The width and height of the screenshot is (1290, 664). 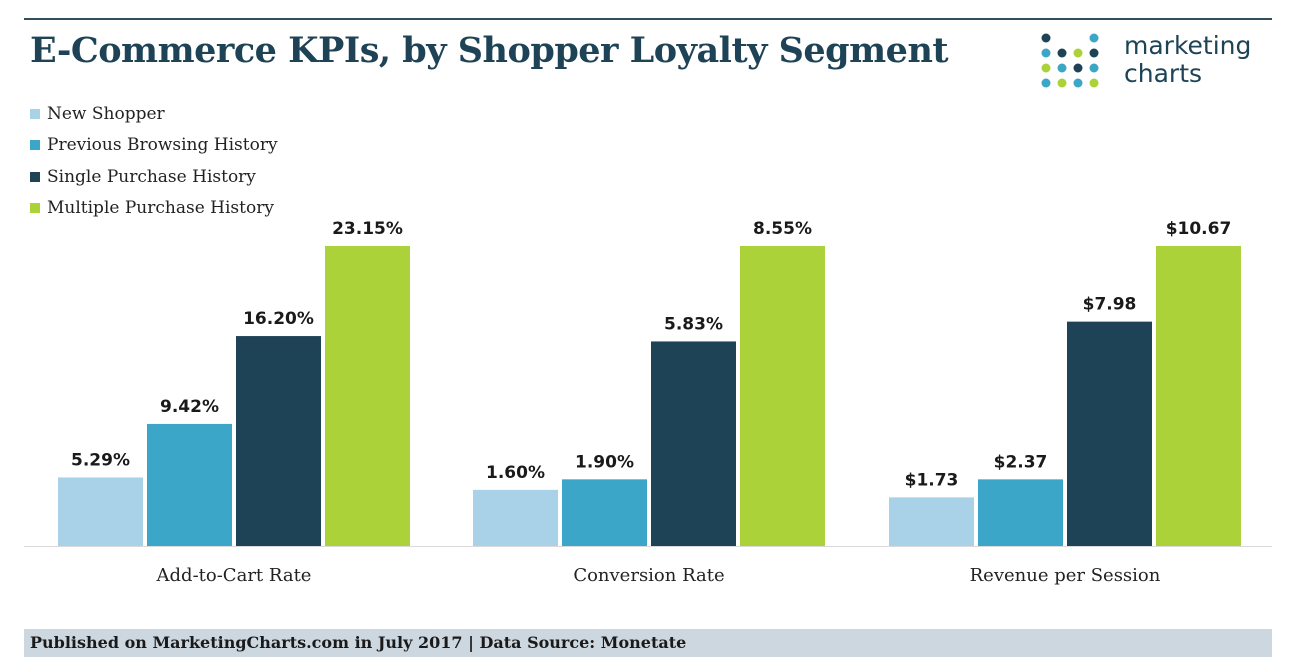 What do you see at coordinates (1188, 45) in the screenshot?
I see `logo-text-line1: marketing` at bounding box center [1188, 45].